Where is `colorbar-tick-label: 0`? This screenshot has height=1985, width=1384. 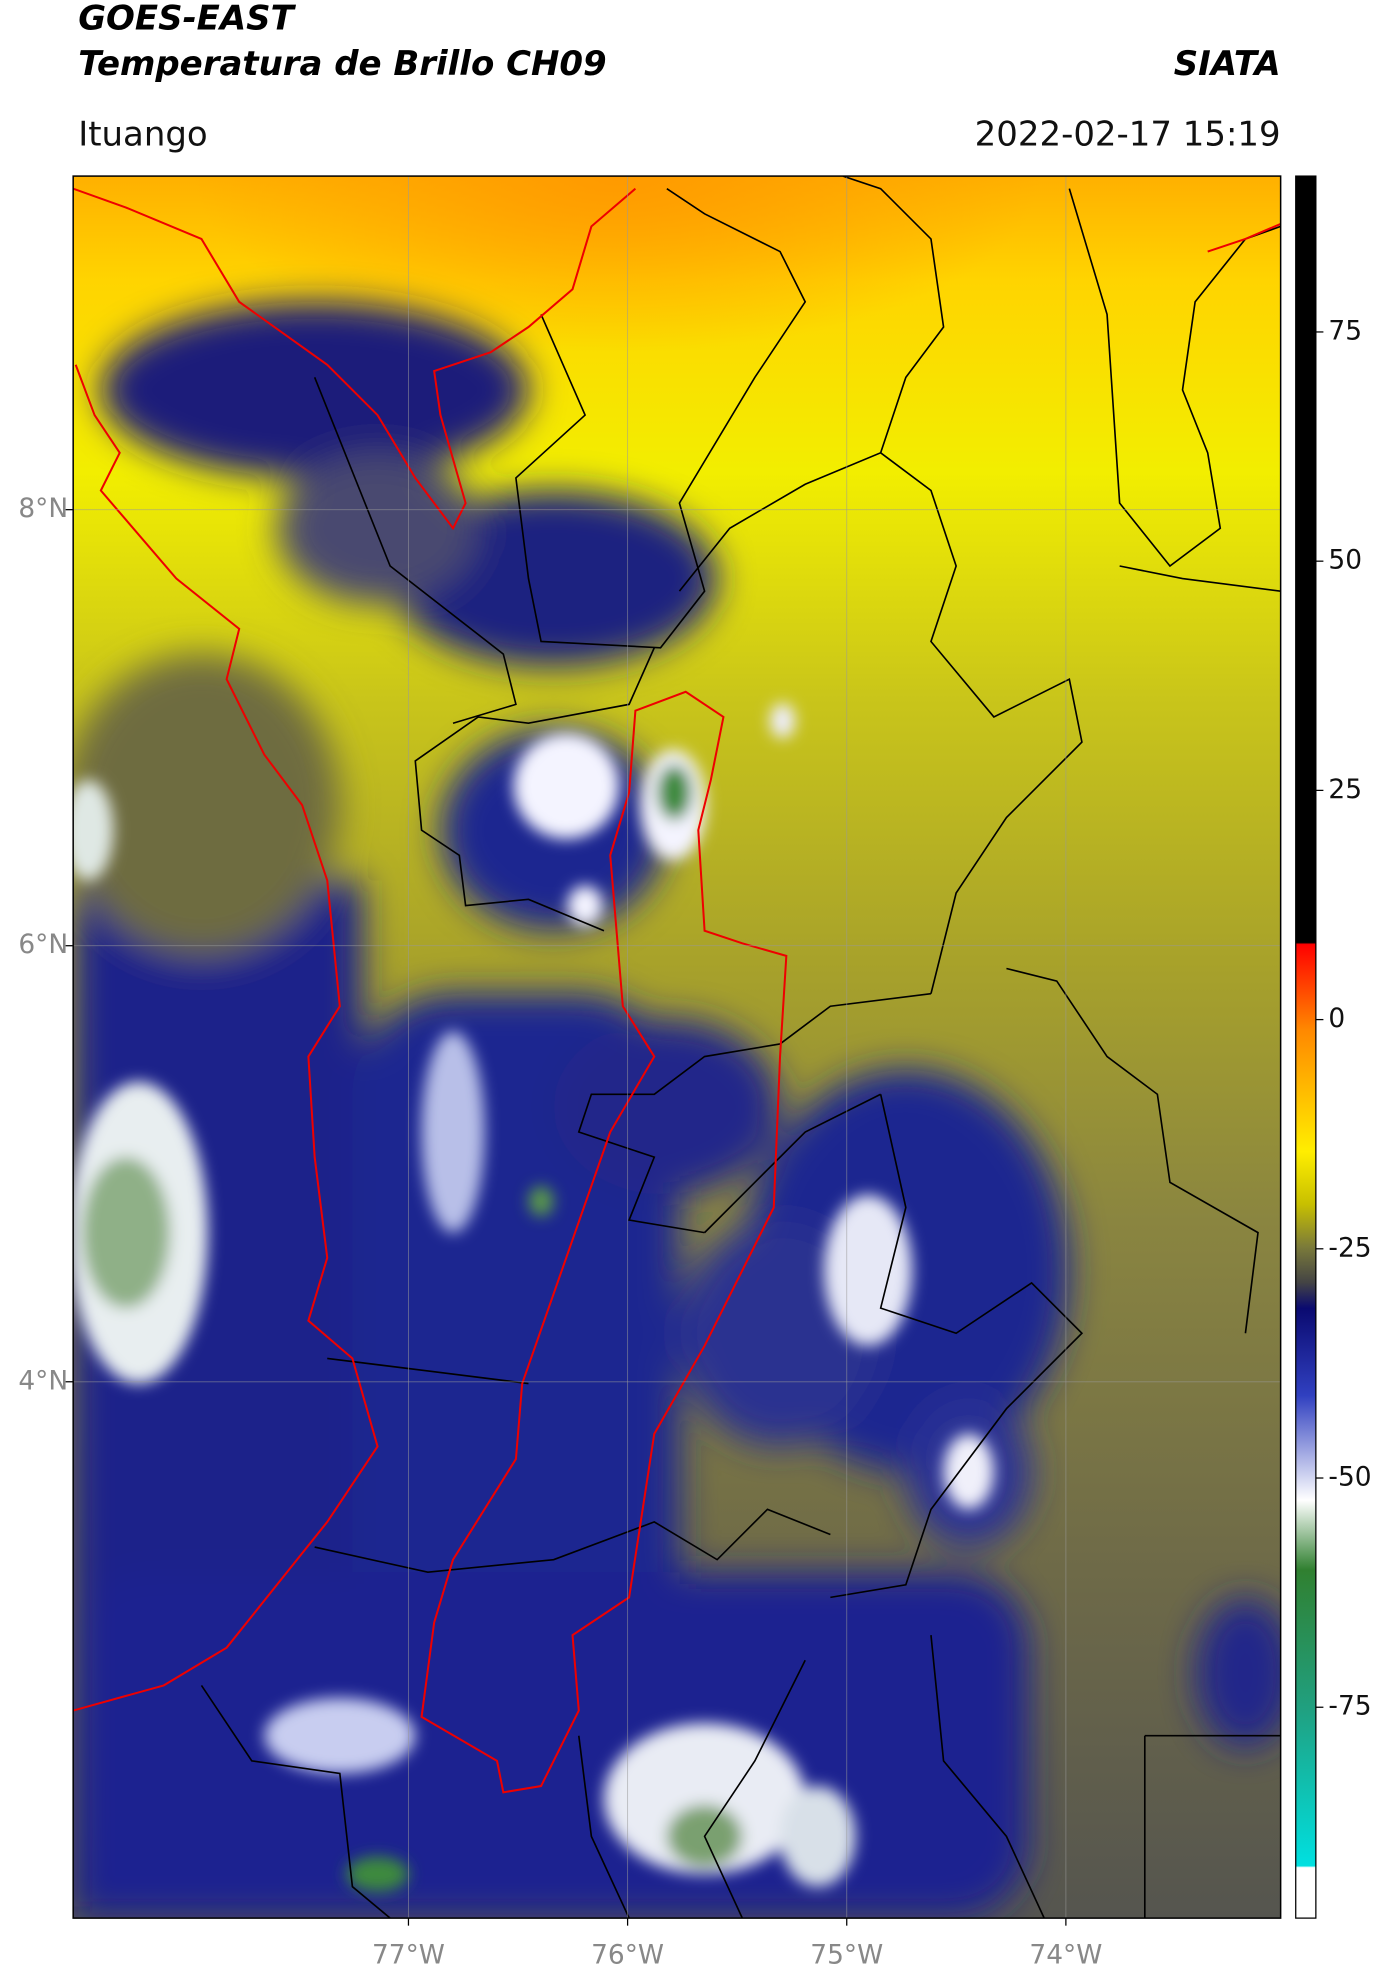
colorbar-tick-label: 0 is located at coordinates (1336, 1018).